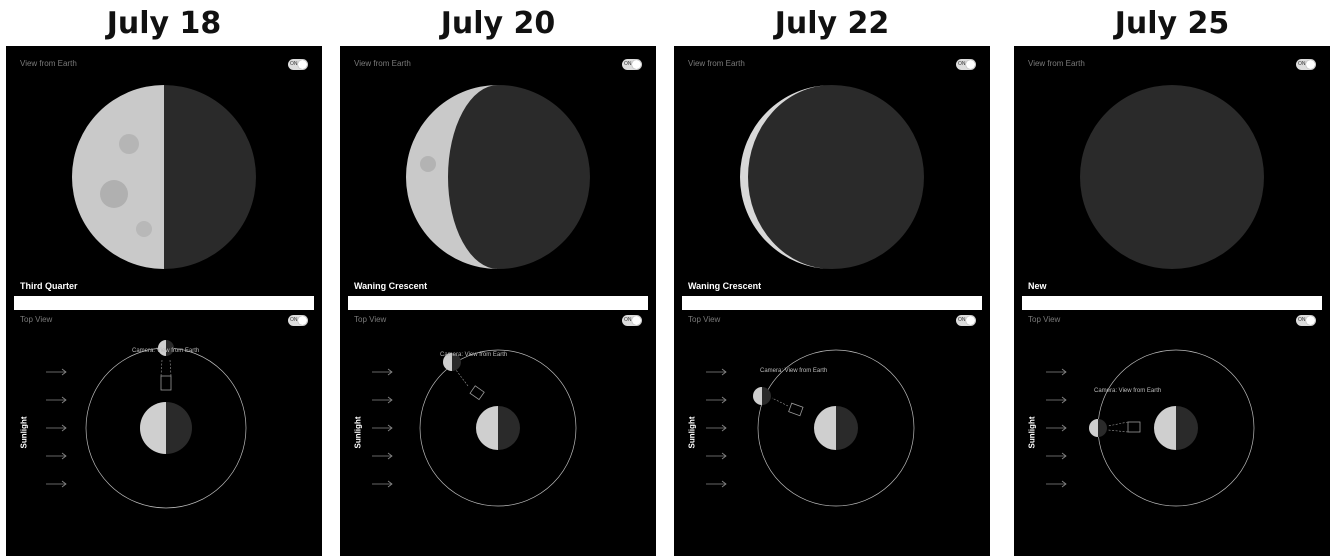  What do you see at coordinates (164, 23) in the screenshot?
I see `date-label: July 18` at bounding box center [164, 23].